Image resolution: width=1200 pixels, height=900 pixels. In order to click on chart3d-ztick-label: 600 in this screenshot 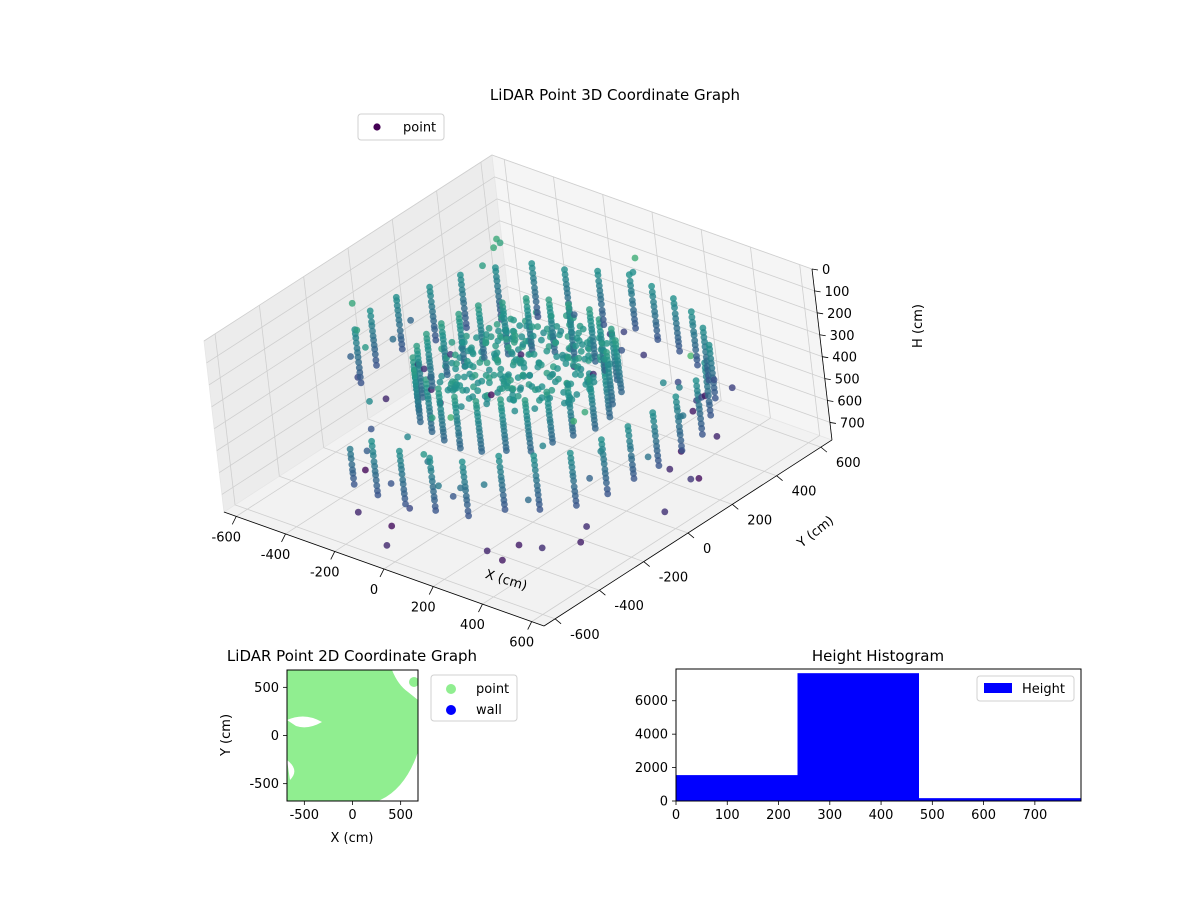, I will do `click(849, 402)`.